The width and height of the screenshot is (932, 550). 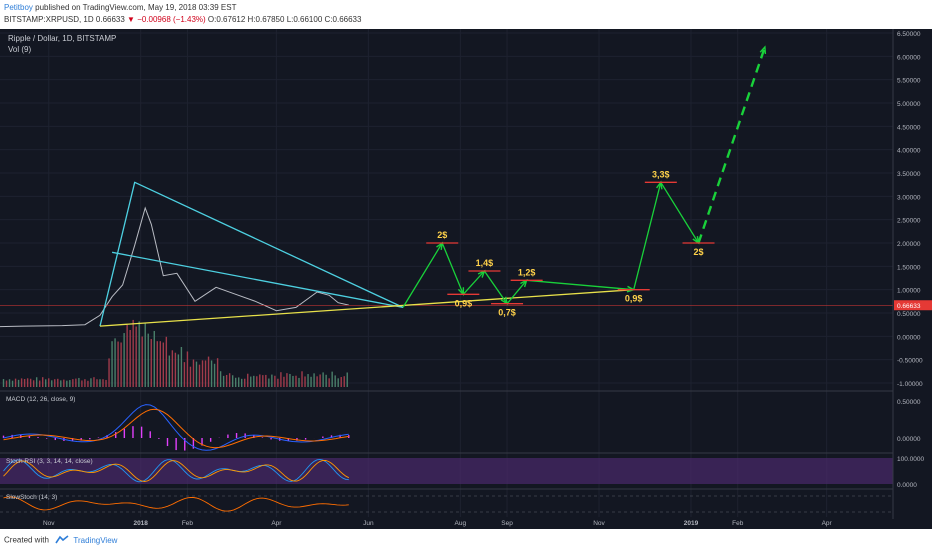 What do you see at coordinates (110, 19) in the screenshot?
I see `last-price: 0.66633` at bounding box center [110, 19].